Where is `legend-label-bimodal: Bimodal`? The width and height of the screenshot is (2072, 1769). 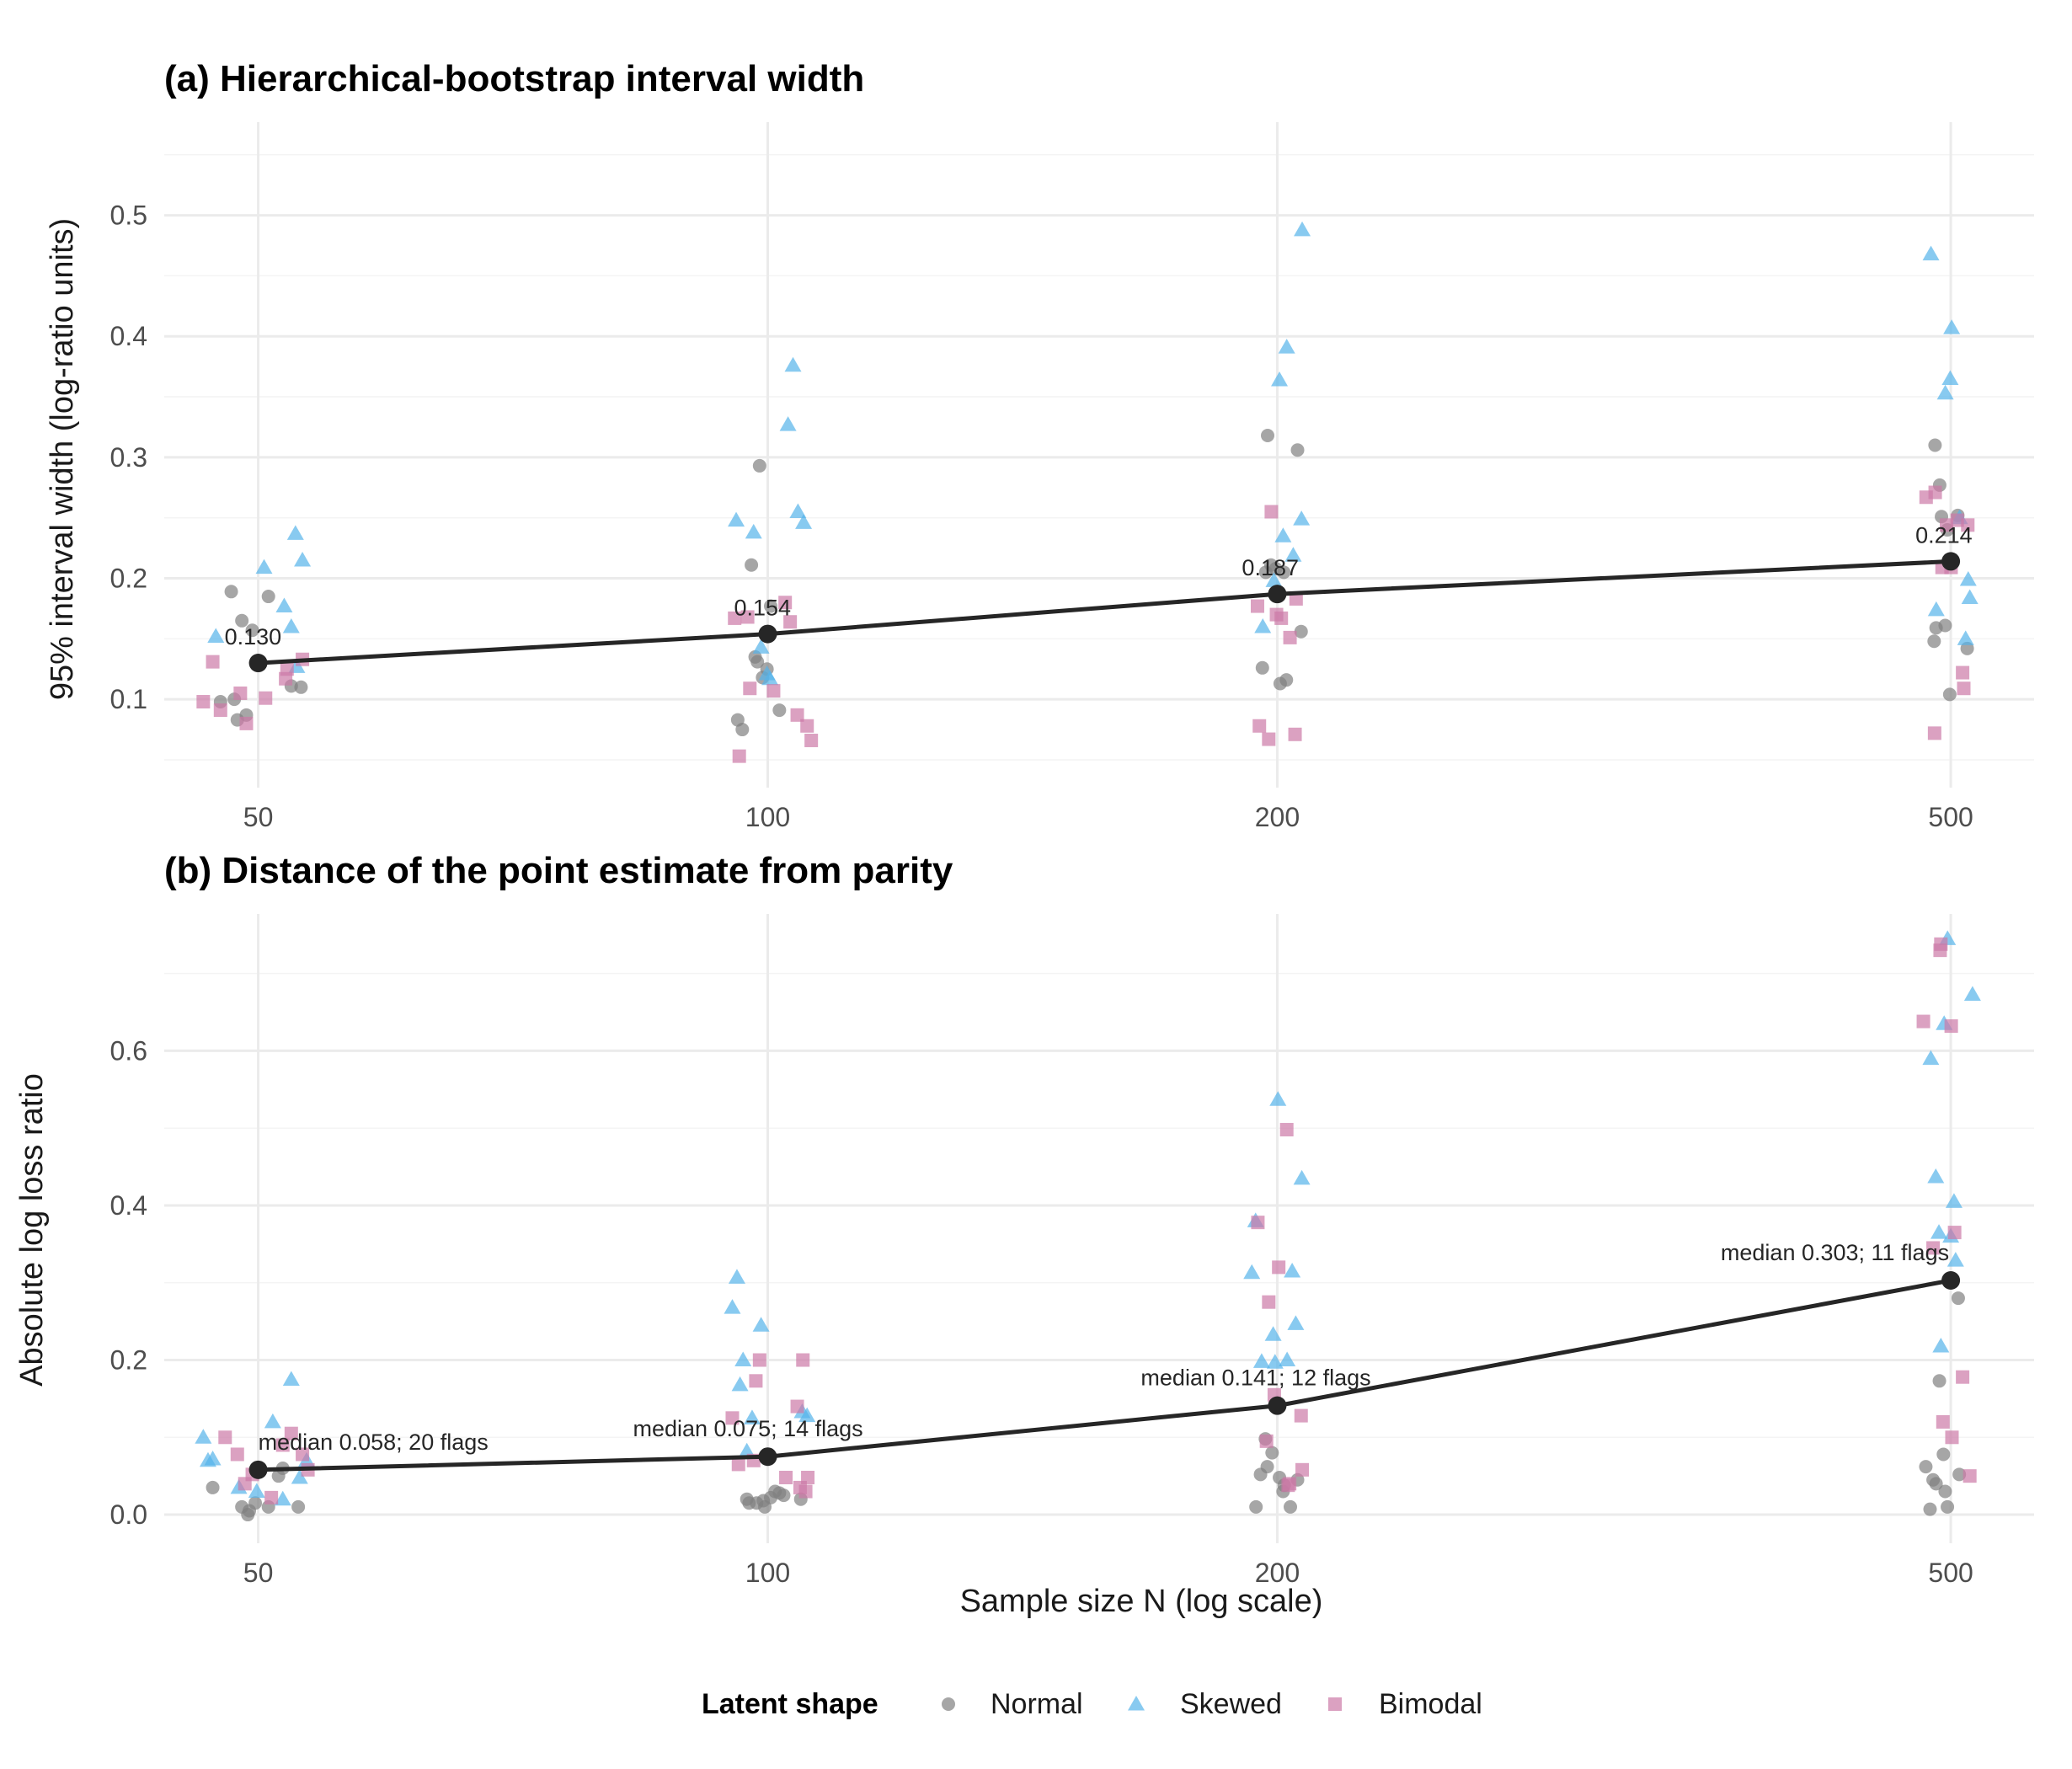
legend-label-bimodal: Bimodal is located at coordinates (1430, 1704).